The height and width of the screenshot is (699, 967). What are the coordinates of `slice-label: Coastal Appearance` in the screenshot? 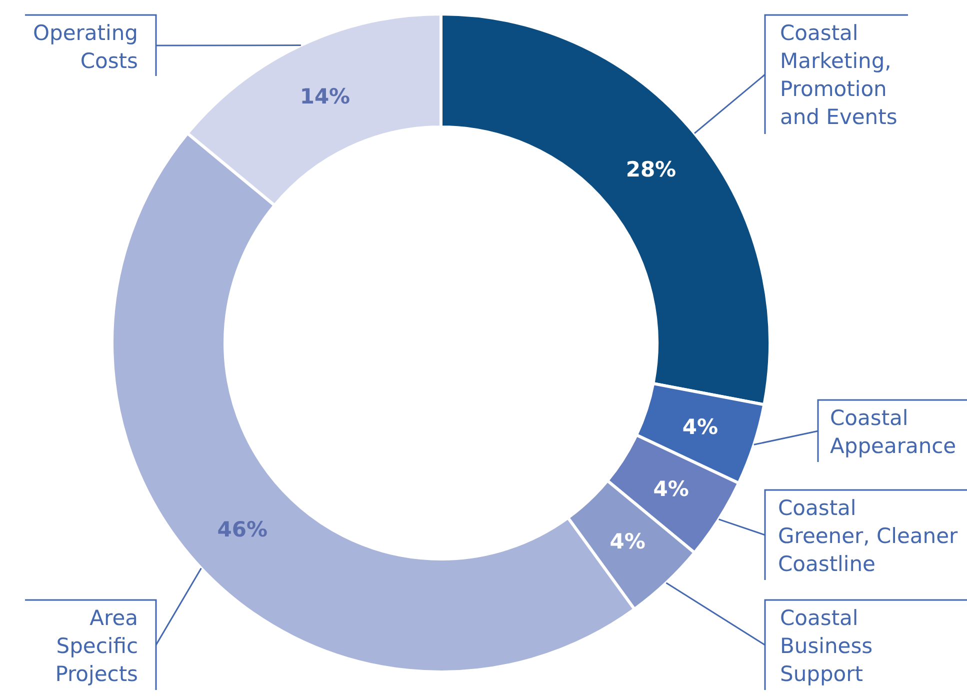 It's located at (893, 432).